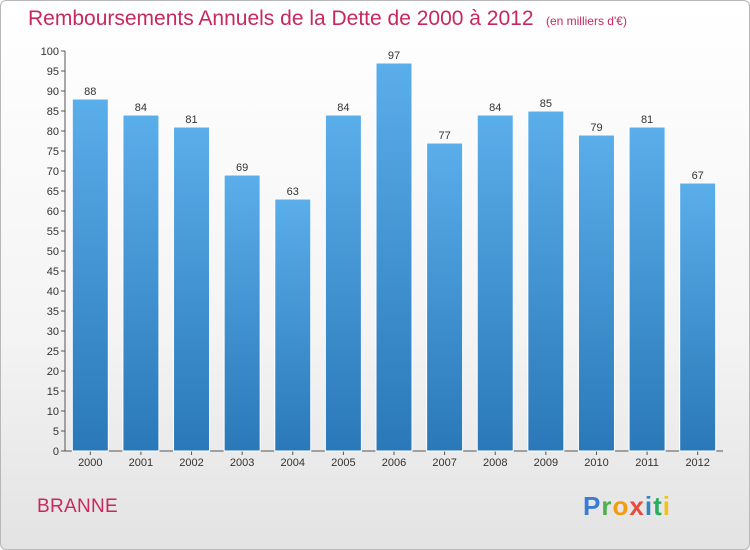  I want to click on value-label-2005: 84, so click(343, 108).